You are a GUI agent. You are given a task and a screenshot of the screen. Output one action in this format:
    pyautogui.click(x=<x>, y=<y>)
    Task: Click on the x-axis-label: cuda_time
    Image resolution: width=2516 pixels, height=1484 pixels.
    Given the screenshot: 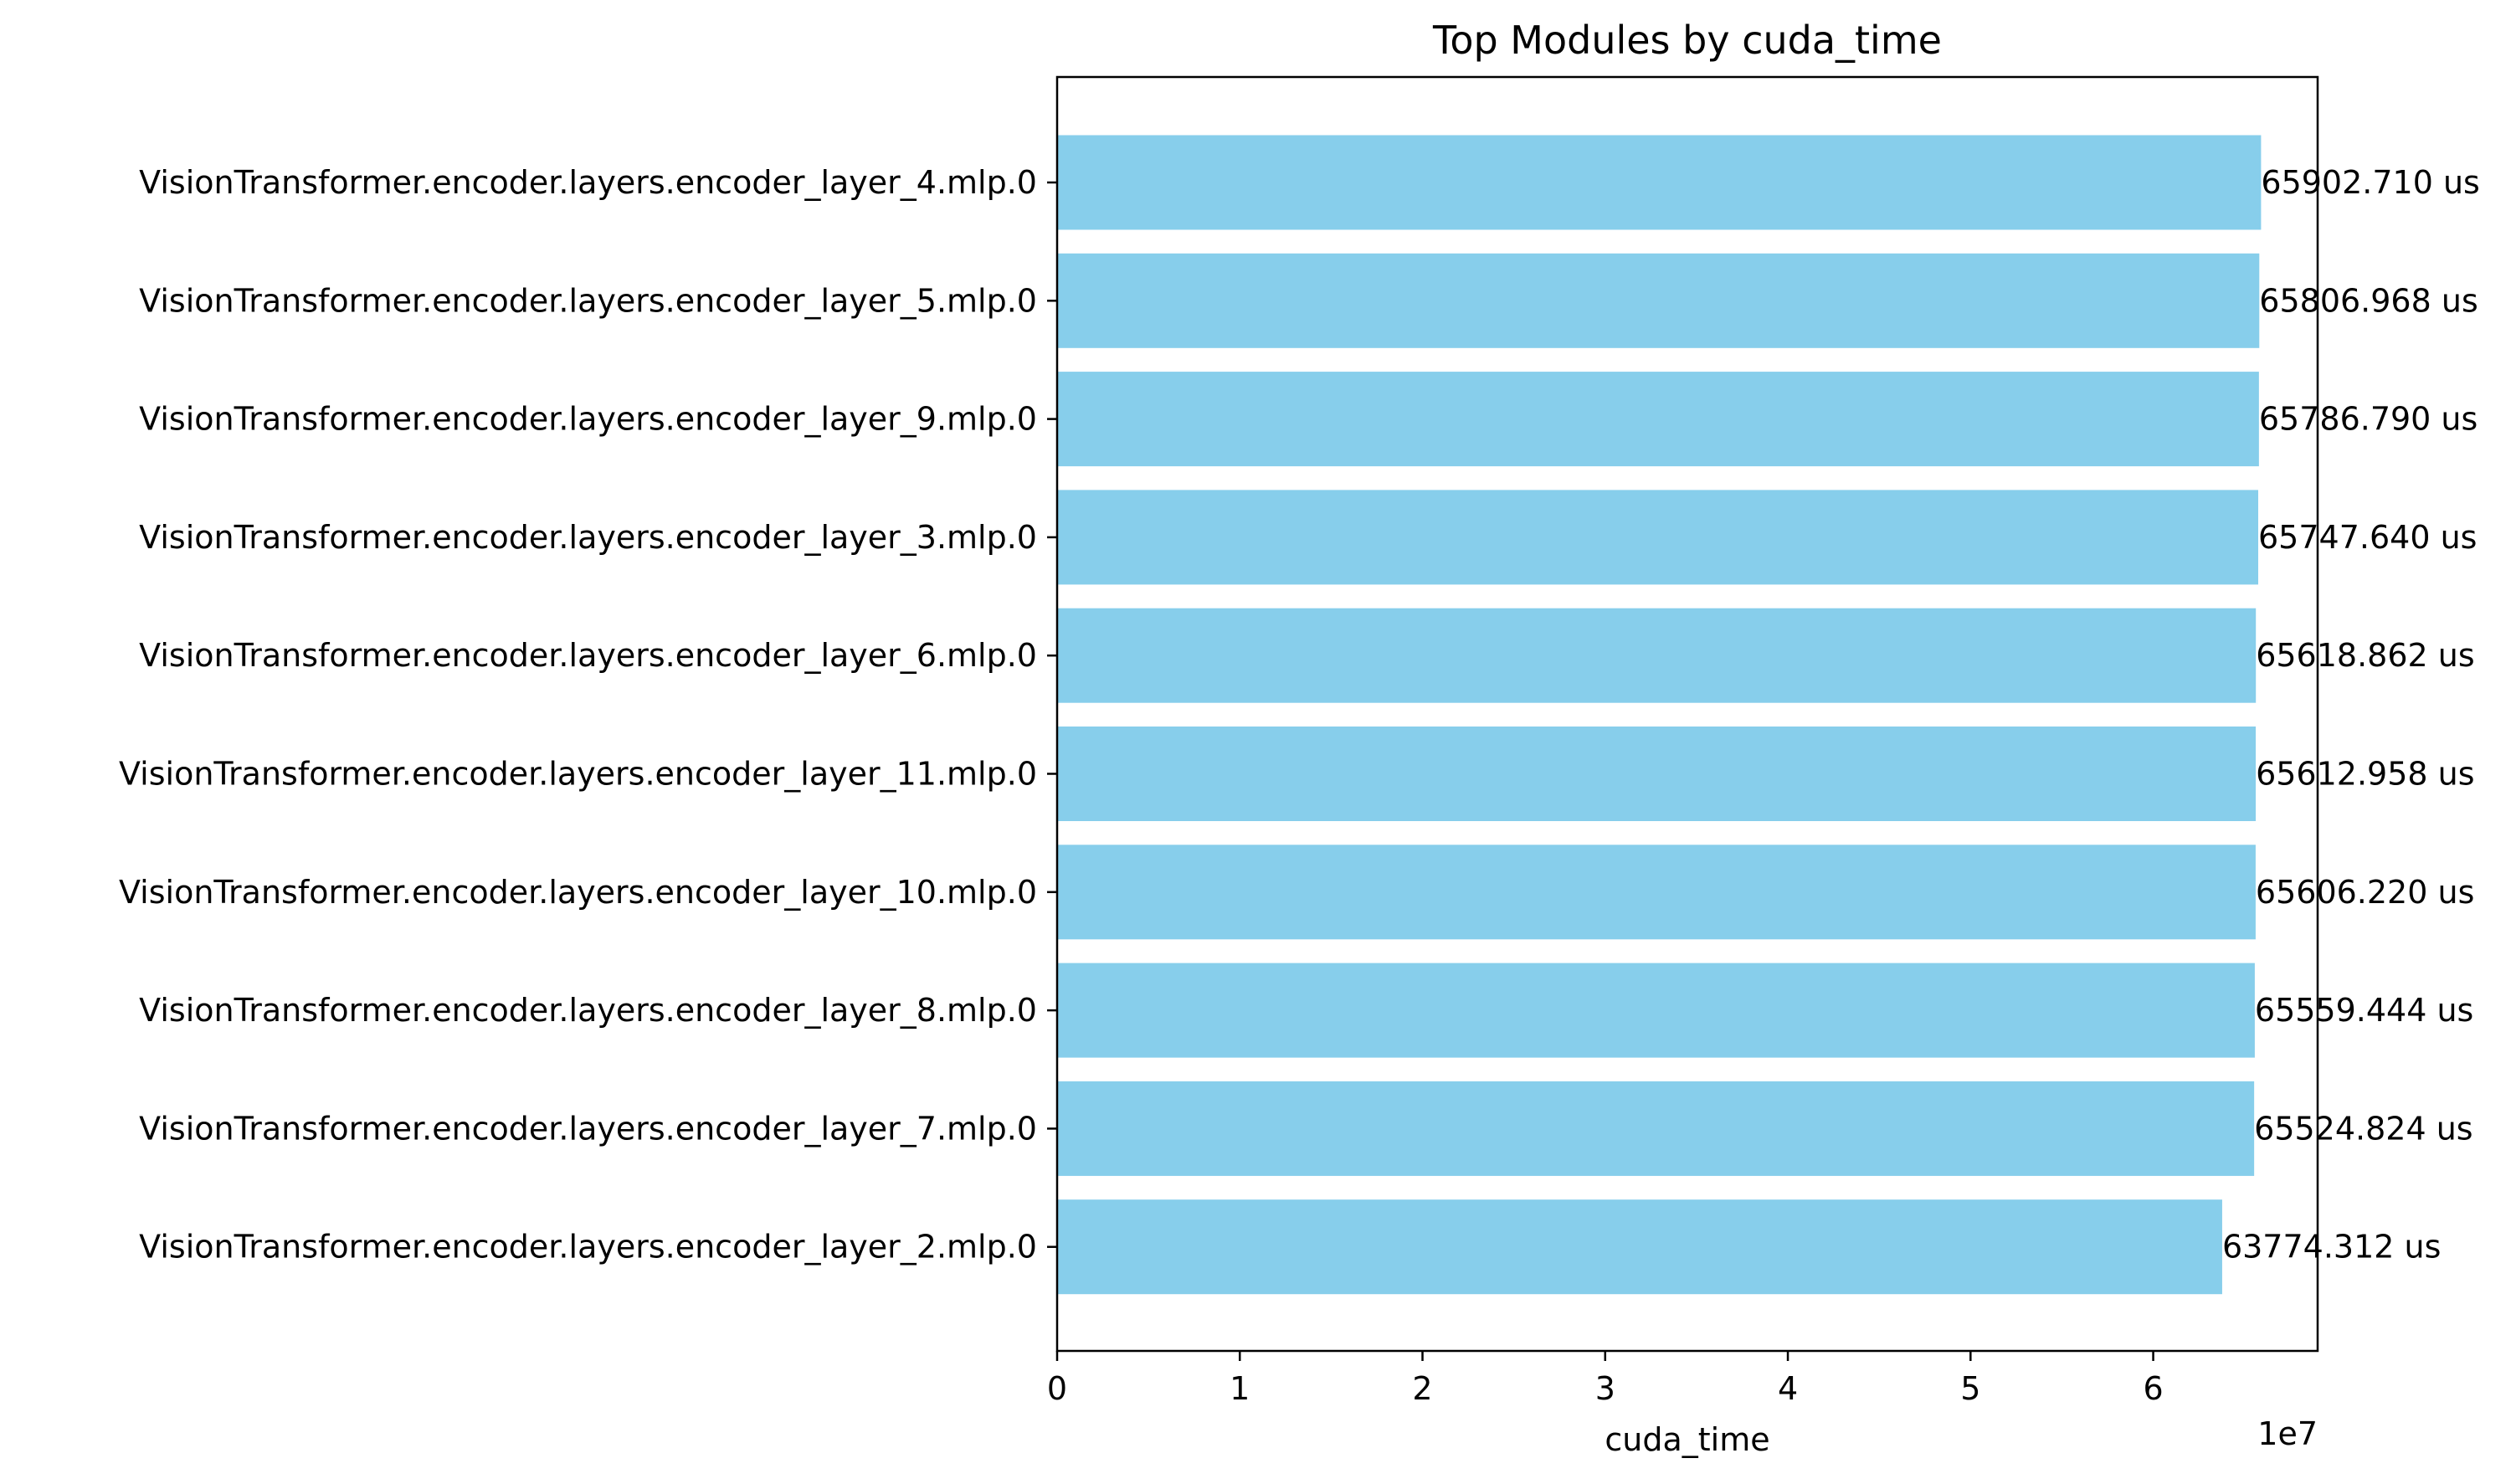 What is the action you would take?
    pyautogui.click(x=1687, y=1440)
    